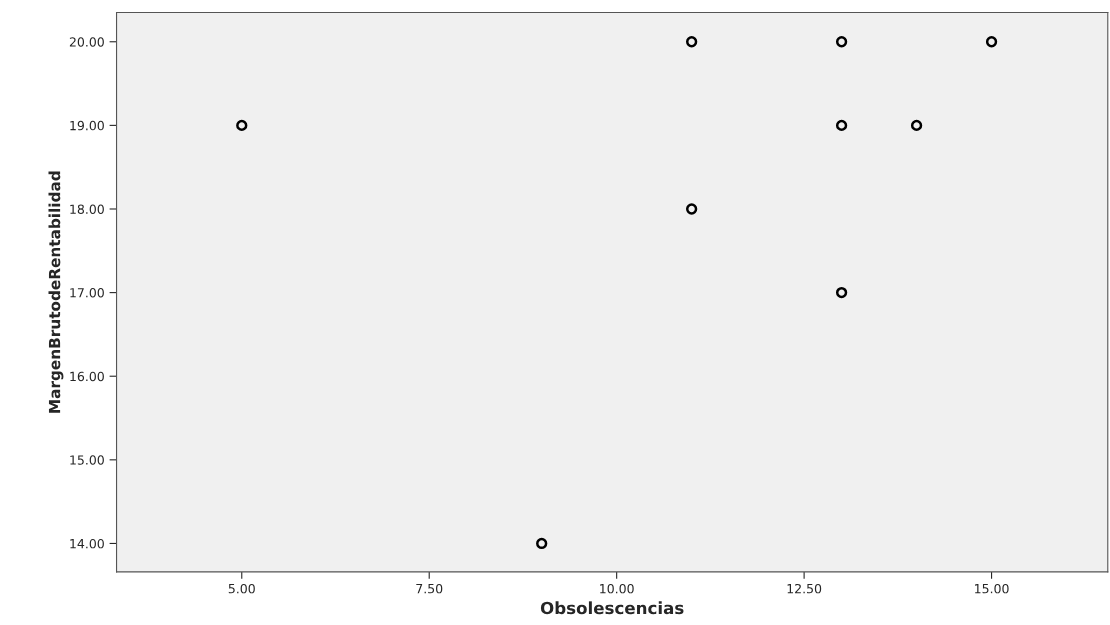  Describe the element at coordinates (56, 292) in the screenshot. I see `y-axis-title: MargenBrutodeRentabilidad` at that location.